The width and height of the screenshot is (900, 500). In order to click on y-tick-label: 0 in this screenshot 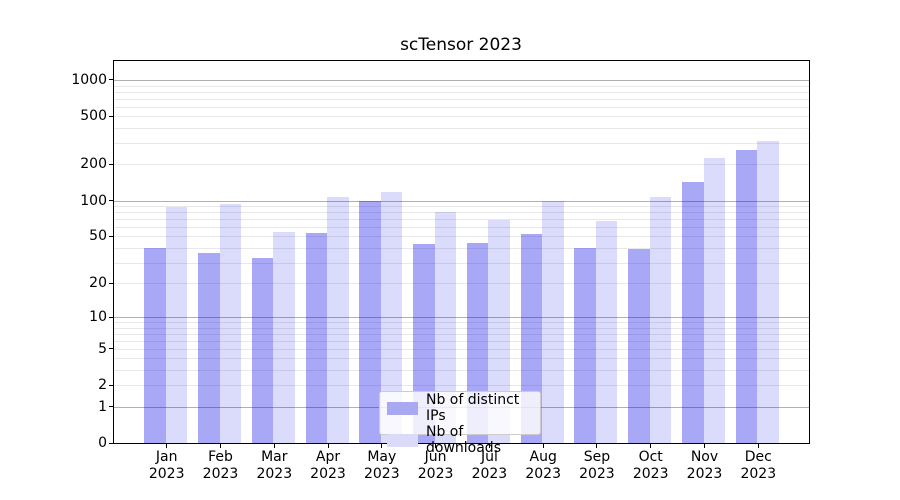, I will do `click(102, 443)`.